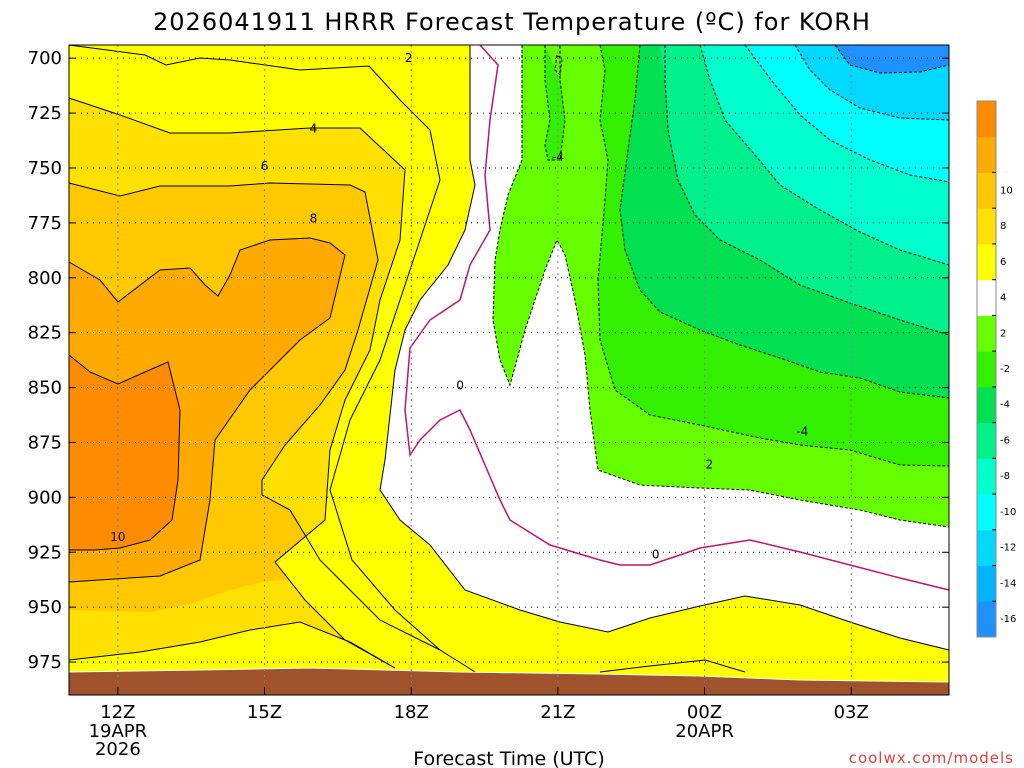 This screenshot has height=768, width=1024. Describe the element at coordinates (508, 758) in the screenshot. I see `x-axis-title: Forecast Time (UTC)` at that location.